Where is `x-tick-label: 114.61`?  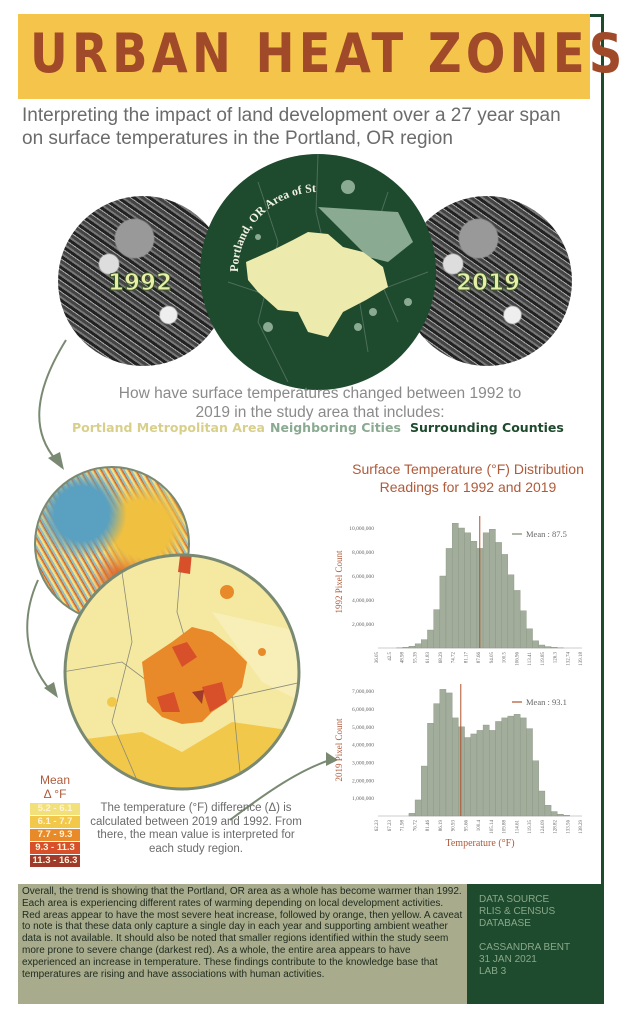
x-tick-label: 114.61 is located at coordinates (517, 827).